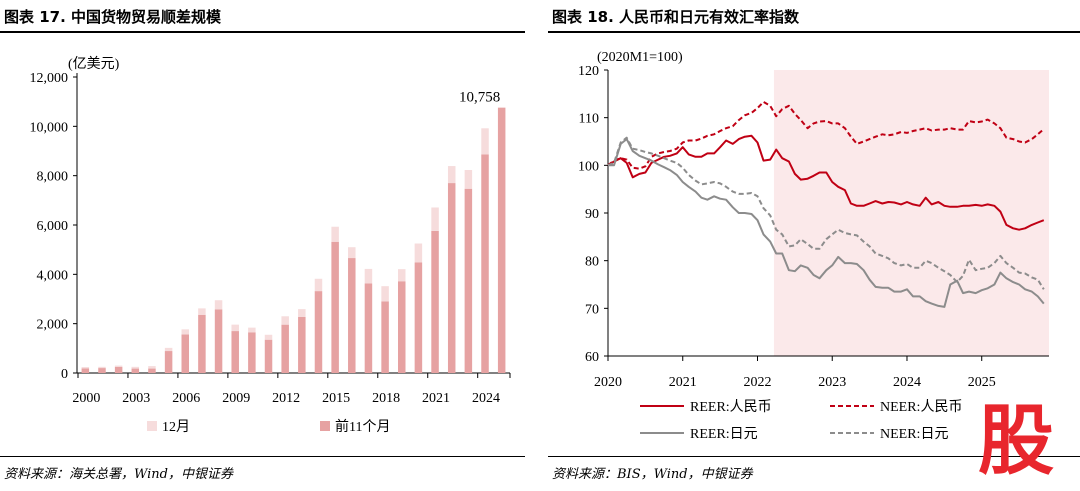  Describe the element at coordinates (336, 398) in the screenshot. I see `x-tick-label: 2015` at that location.